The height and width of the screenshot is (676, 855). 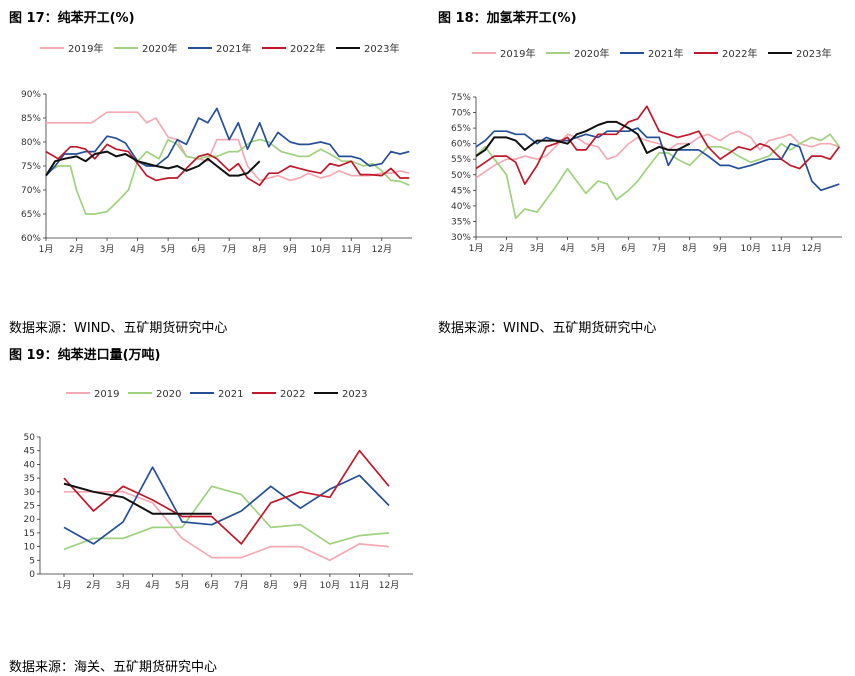 What do you see at coordinates (461, 238) in the screenshot?
I see `y-tick-label: 30%` at bounding box center [461, 238].